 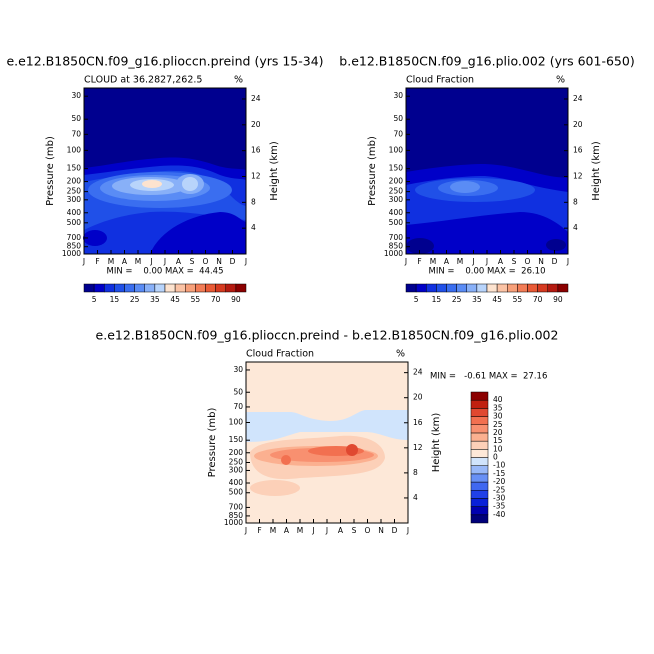 What do you see at coordinates (418, 372) in the screenshot?
I see `y2-tick-label: 24` at bounding box center [418, 372].